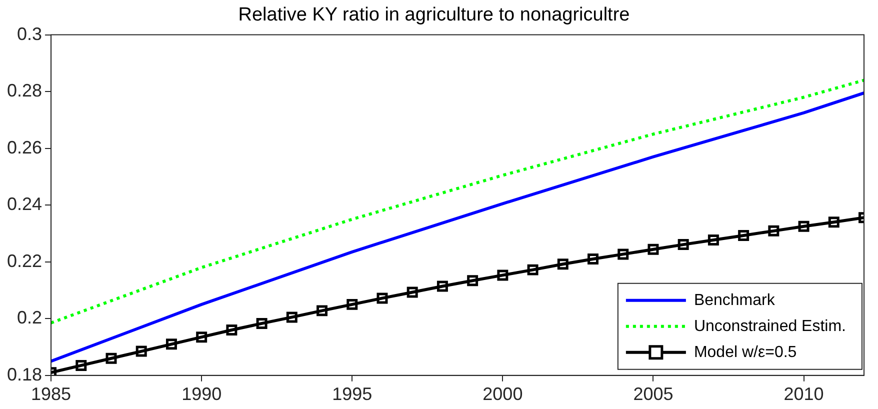 Image resolution: width=878 pixels, height=409 pixels. Describe the element at coordinates (352, 394) in the screenshot. I see `x-tick-label: 1995` at that location.